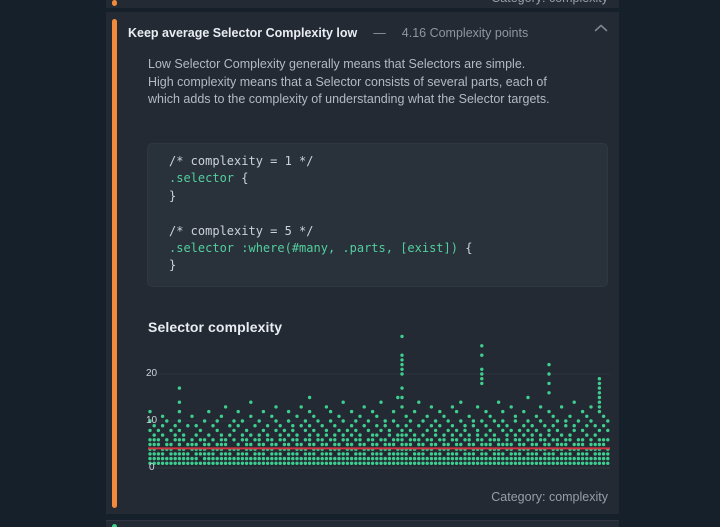  I want to click on code-comment: /* complexity = 1 */, so click(241, 161).